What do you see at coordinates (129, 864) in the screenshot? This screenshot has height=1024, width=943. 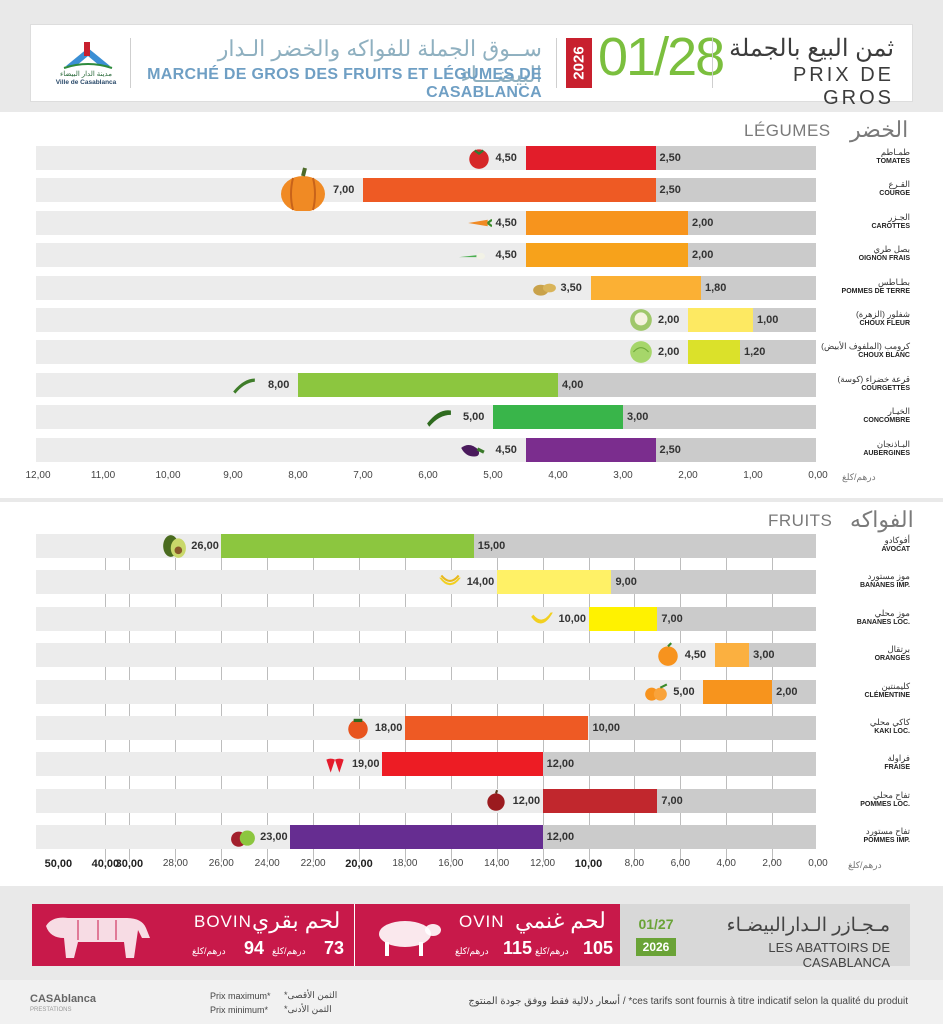 I see `x-tick-label: 30,00` at bounding box center [129, 864].